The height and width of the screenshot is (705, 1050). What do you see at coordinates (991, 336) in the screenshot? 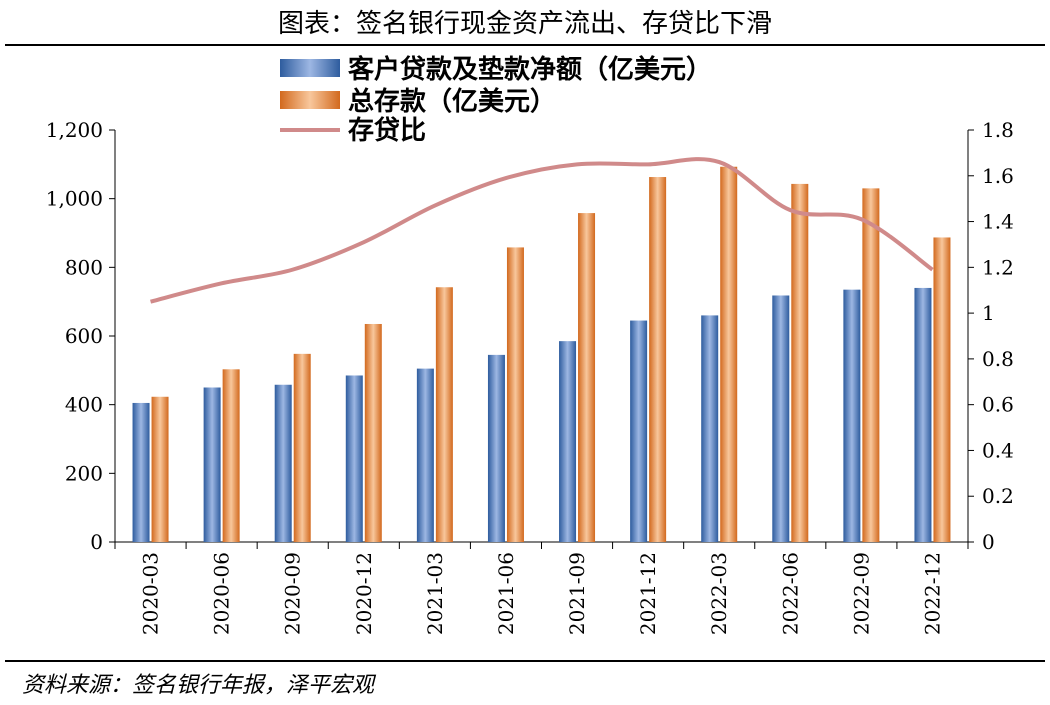
I see `right-axis-ticks: 0 0.2 0.4 0.6 0.8 1 1.2 1.4 1.6 1.8` at bounding box center [991, 336].